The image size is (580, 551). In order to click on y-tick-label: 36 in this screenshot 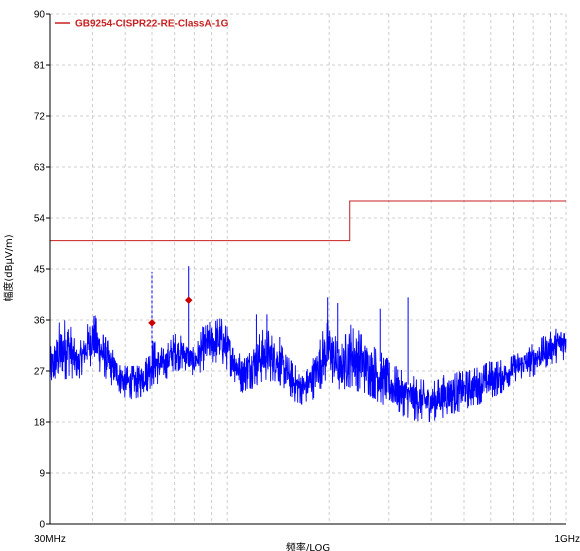, I will do `click(40, 321)`.